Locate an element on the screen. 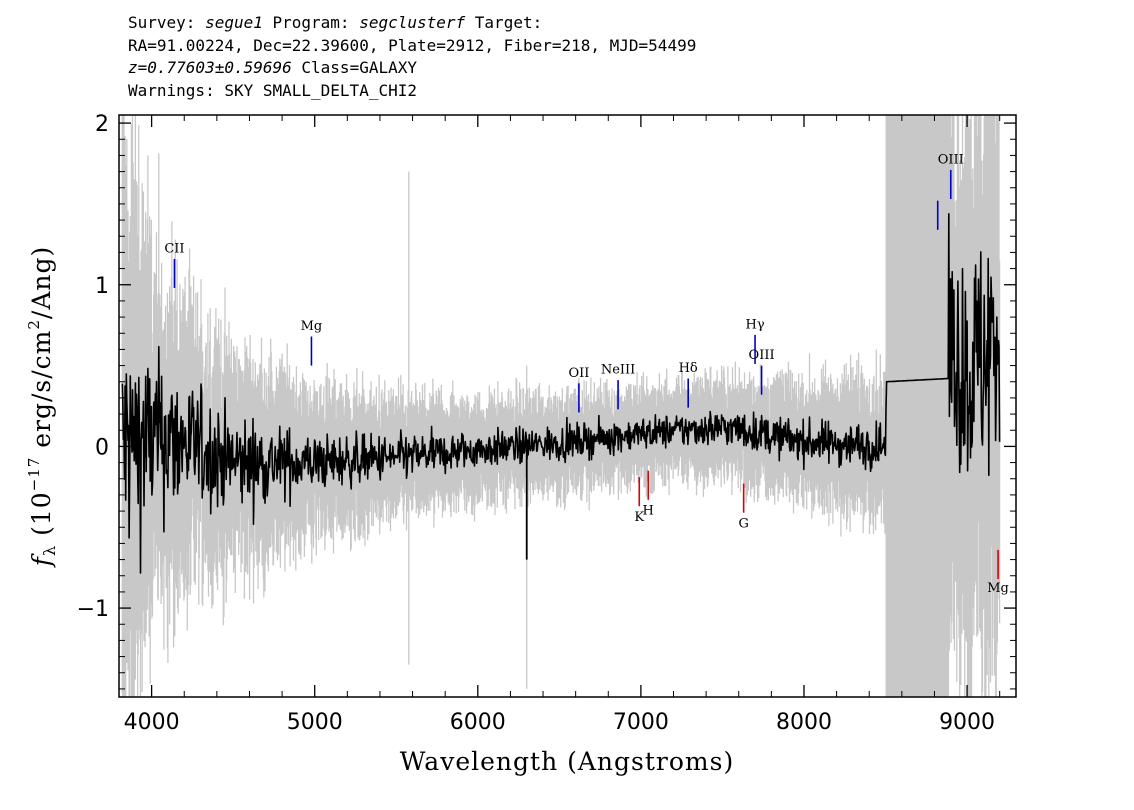 The image size is (1134, 810). object-class: Class=GALAXY is located at coordinates (354, 67).